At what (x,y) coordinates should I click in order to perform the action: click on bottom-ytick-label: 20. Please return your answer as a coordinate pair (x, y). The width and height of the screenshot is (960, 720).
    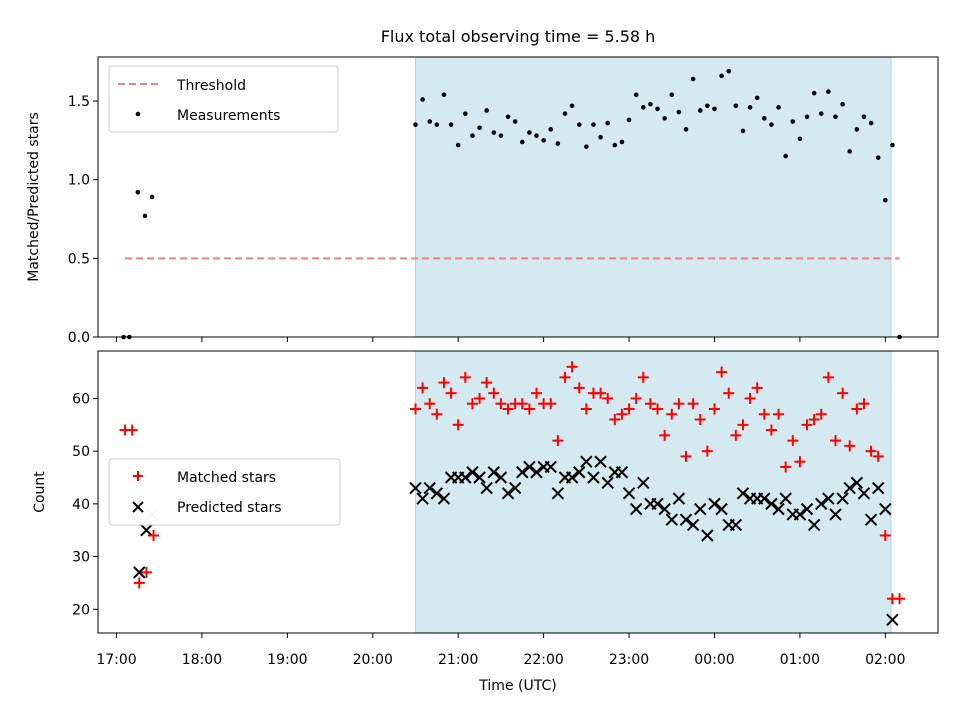
    Looking at the image, I should click on (81, 610).